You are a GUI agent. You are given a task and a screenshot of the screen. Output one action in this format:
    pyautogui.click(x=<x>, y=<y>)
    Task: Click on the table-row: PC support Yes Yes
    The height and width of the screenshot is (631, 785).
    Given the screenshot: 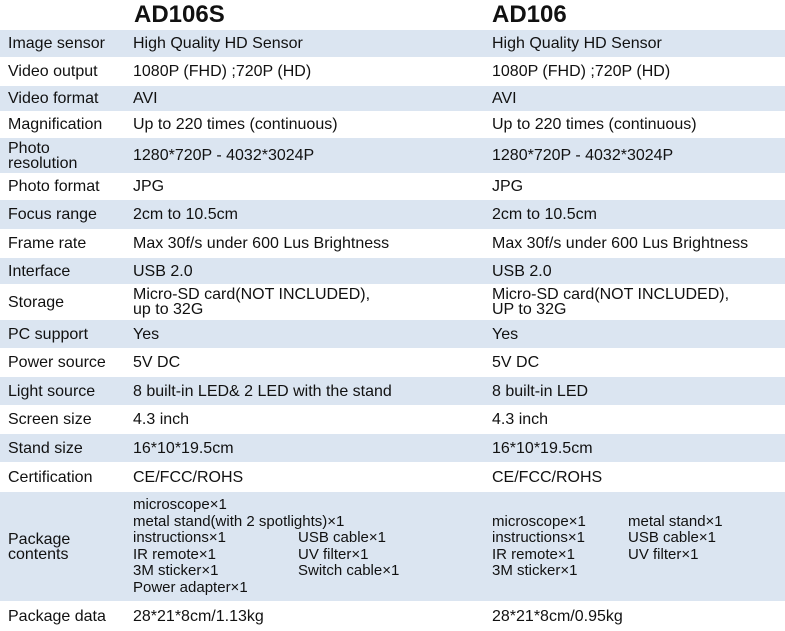 What is the action you would take?
    pyautogui.click(x=392, y=334)
    